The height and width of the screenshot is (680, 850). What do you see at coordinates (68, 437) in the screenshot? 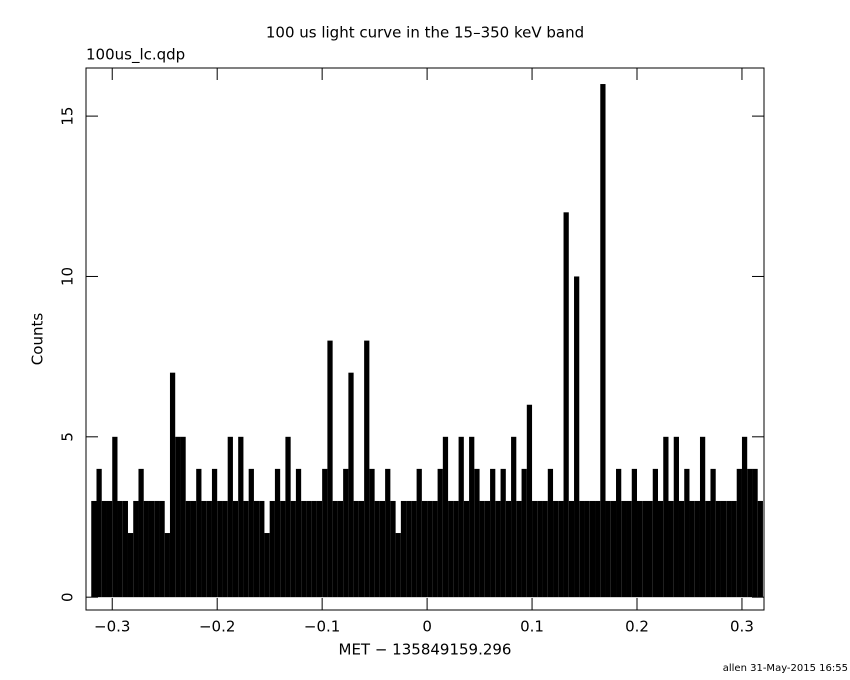
I see `y-tick-label: 5` at bounding box center [68, 437].